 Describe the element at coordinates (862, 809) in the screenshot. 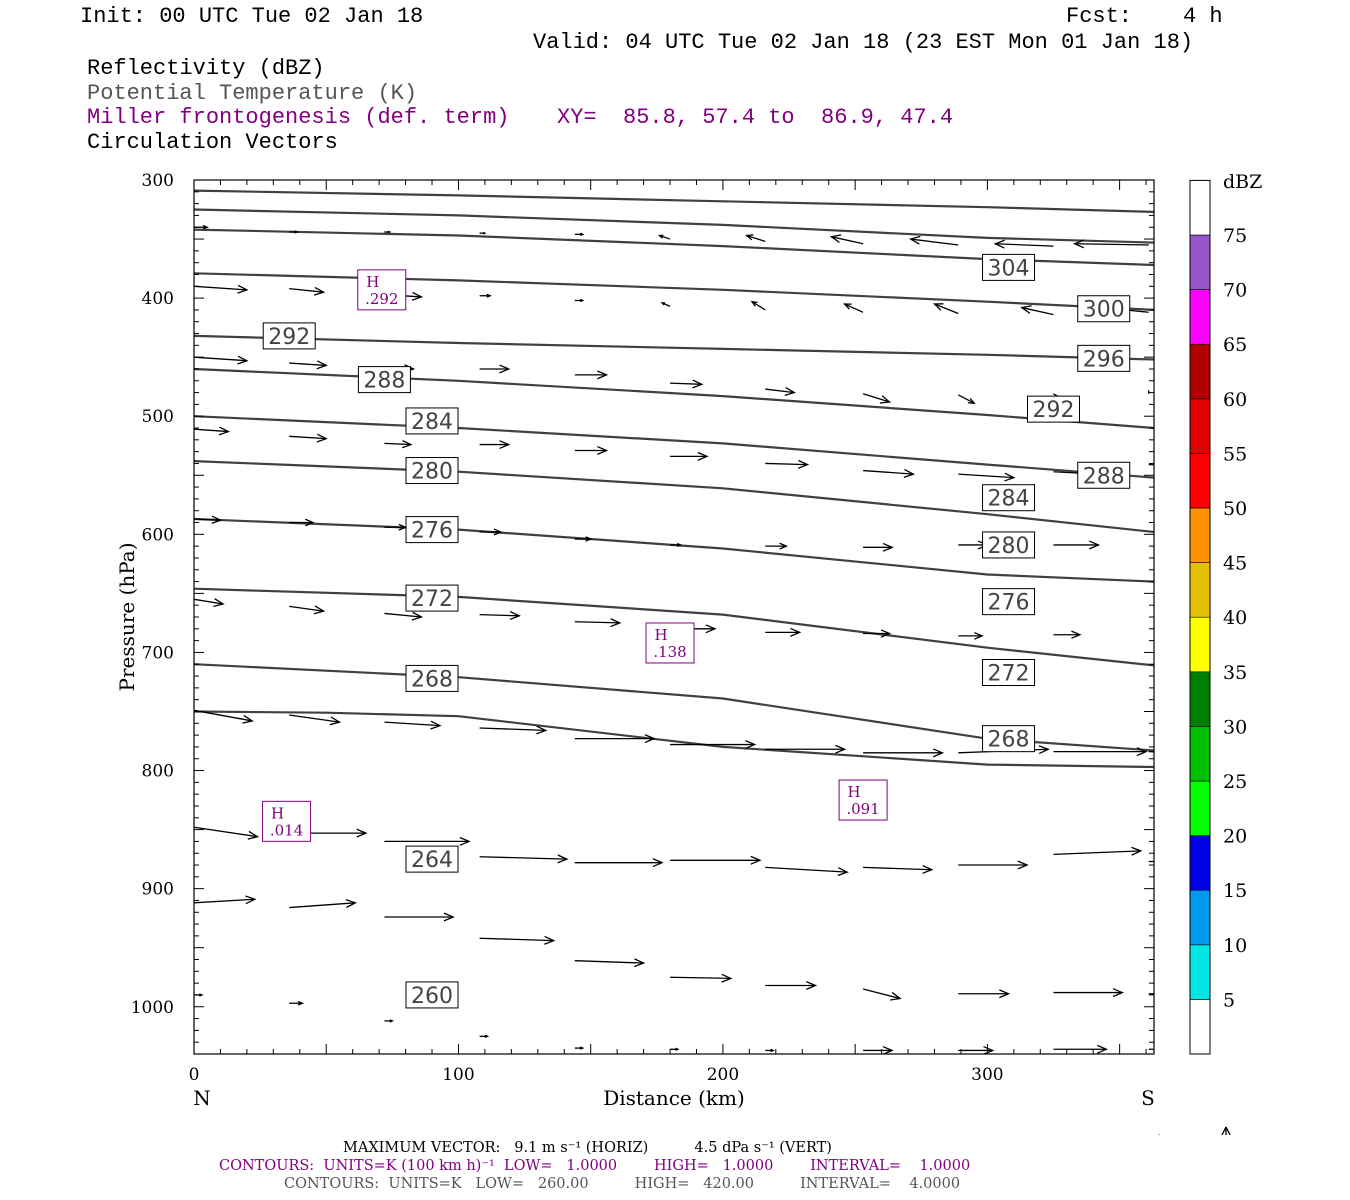

I see `fronto-max-value: .091` at that location.